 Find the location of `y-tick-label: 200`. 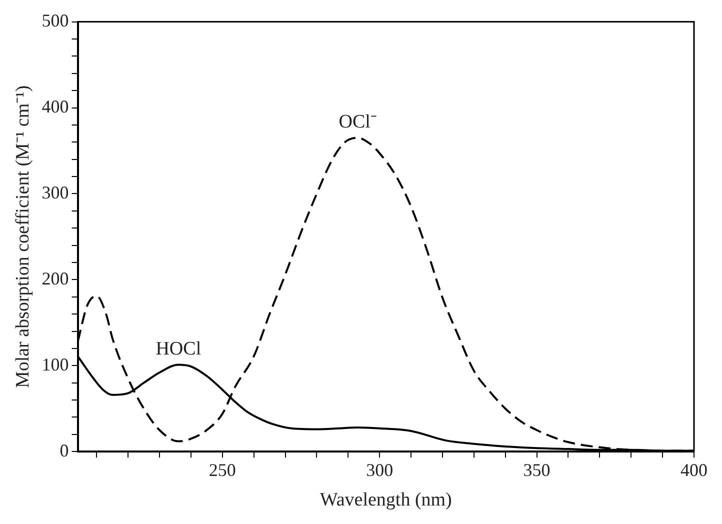

y-tick-label: 200 is located at coordinates (55, 278).